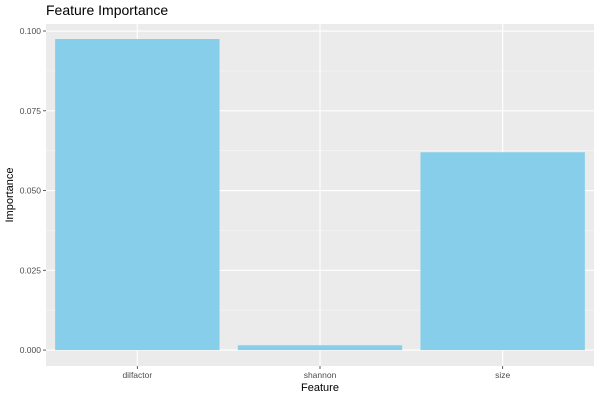 The image size is (600, 400). What do you see at coordinates (31, 350) in the screenshot?
I see `y-tick-label: 0.000` at bounding box center [31, 350].